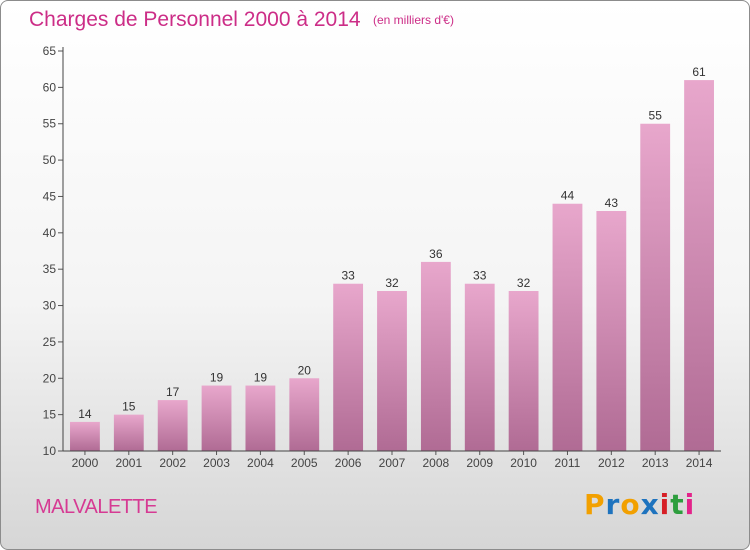 The image size is (750, 550). What do you see at coordinates (612, 203) in the screenshot?
I see `data-label: 43` at bounding box center [612, 203].